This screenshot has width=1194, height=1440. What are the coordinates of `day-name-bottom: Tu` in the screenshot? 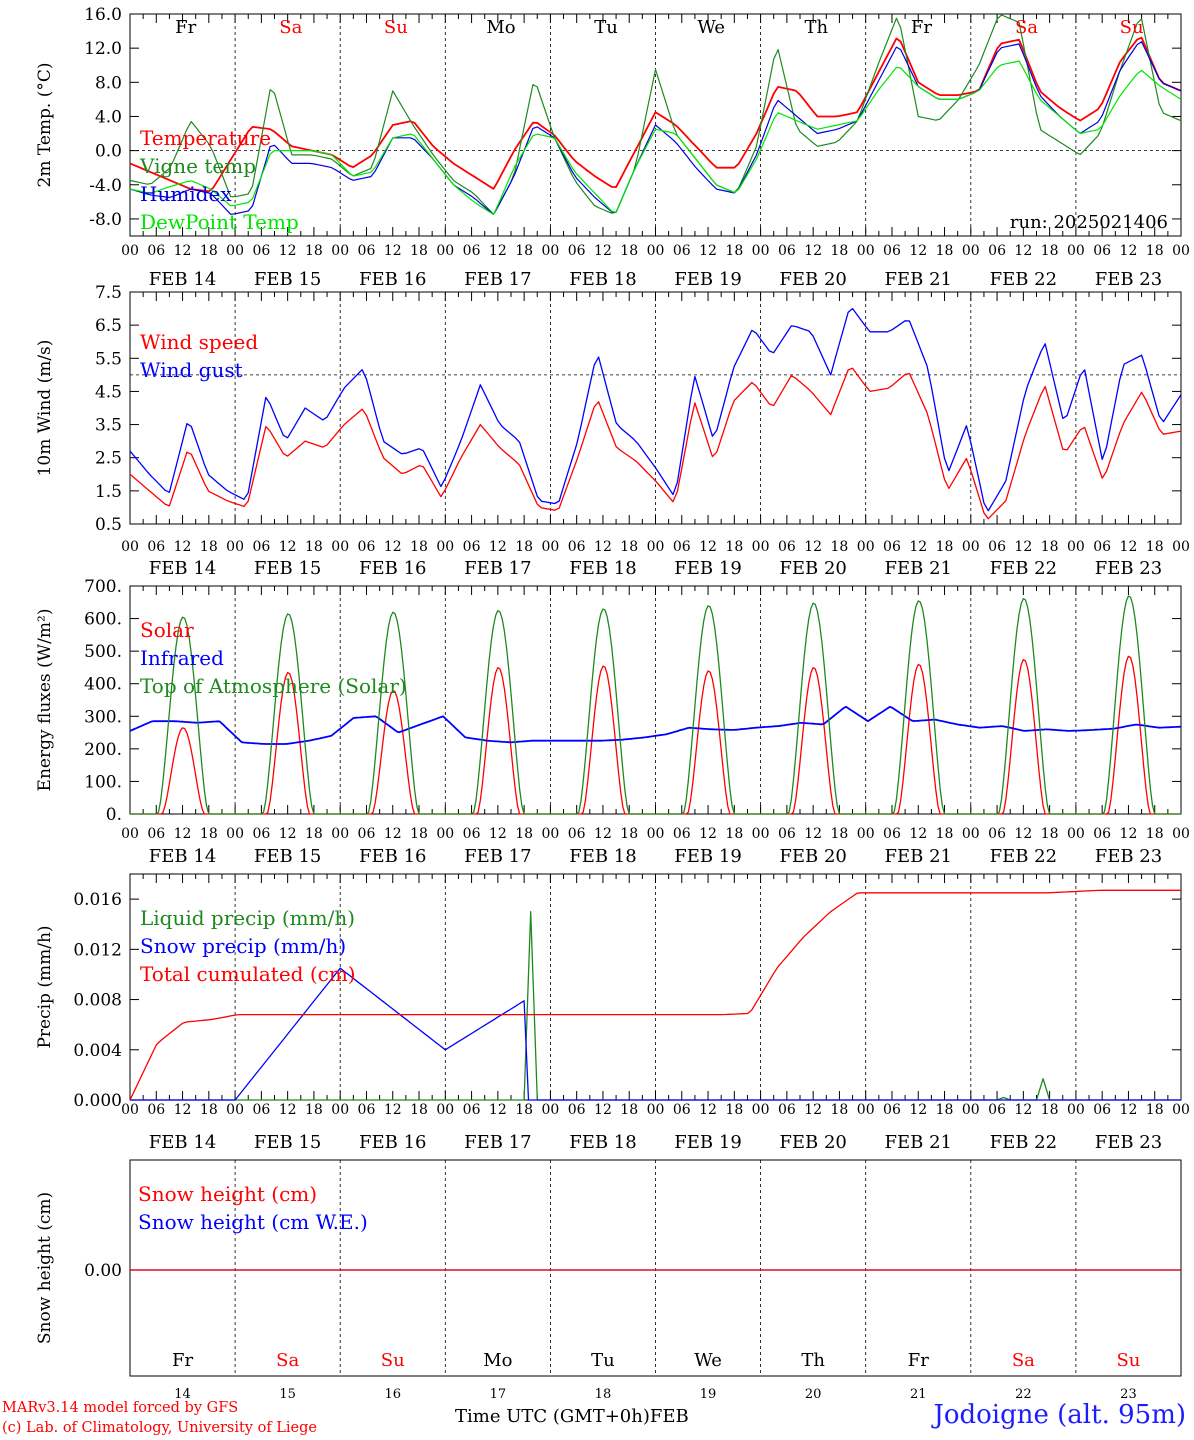 It's located at (603, 1360).